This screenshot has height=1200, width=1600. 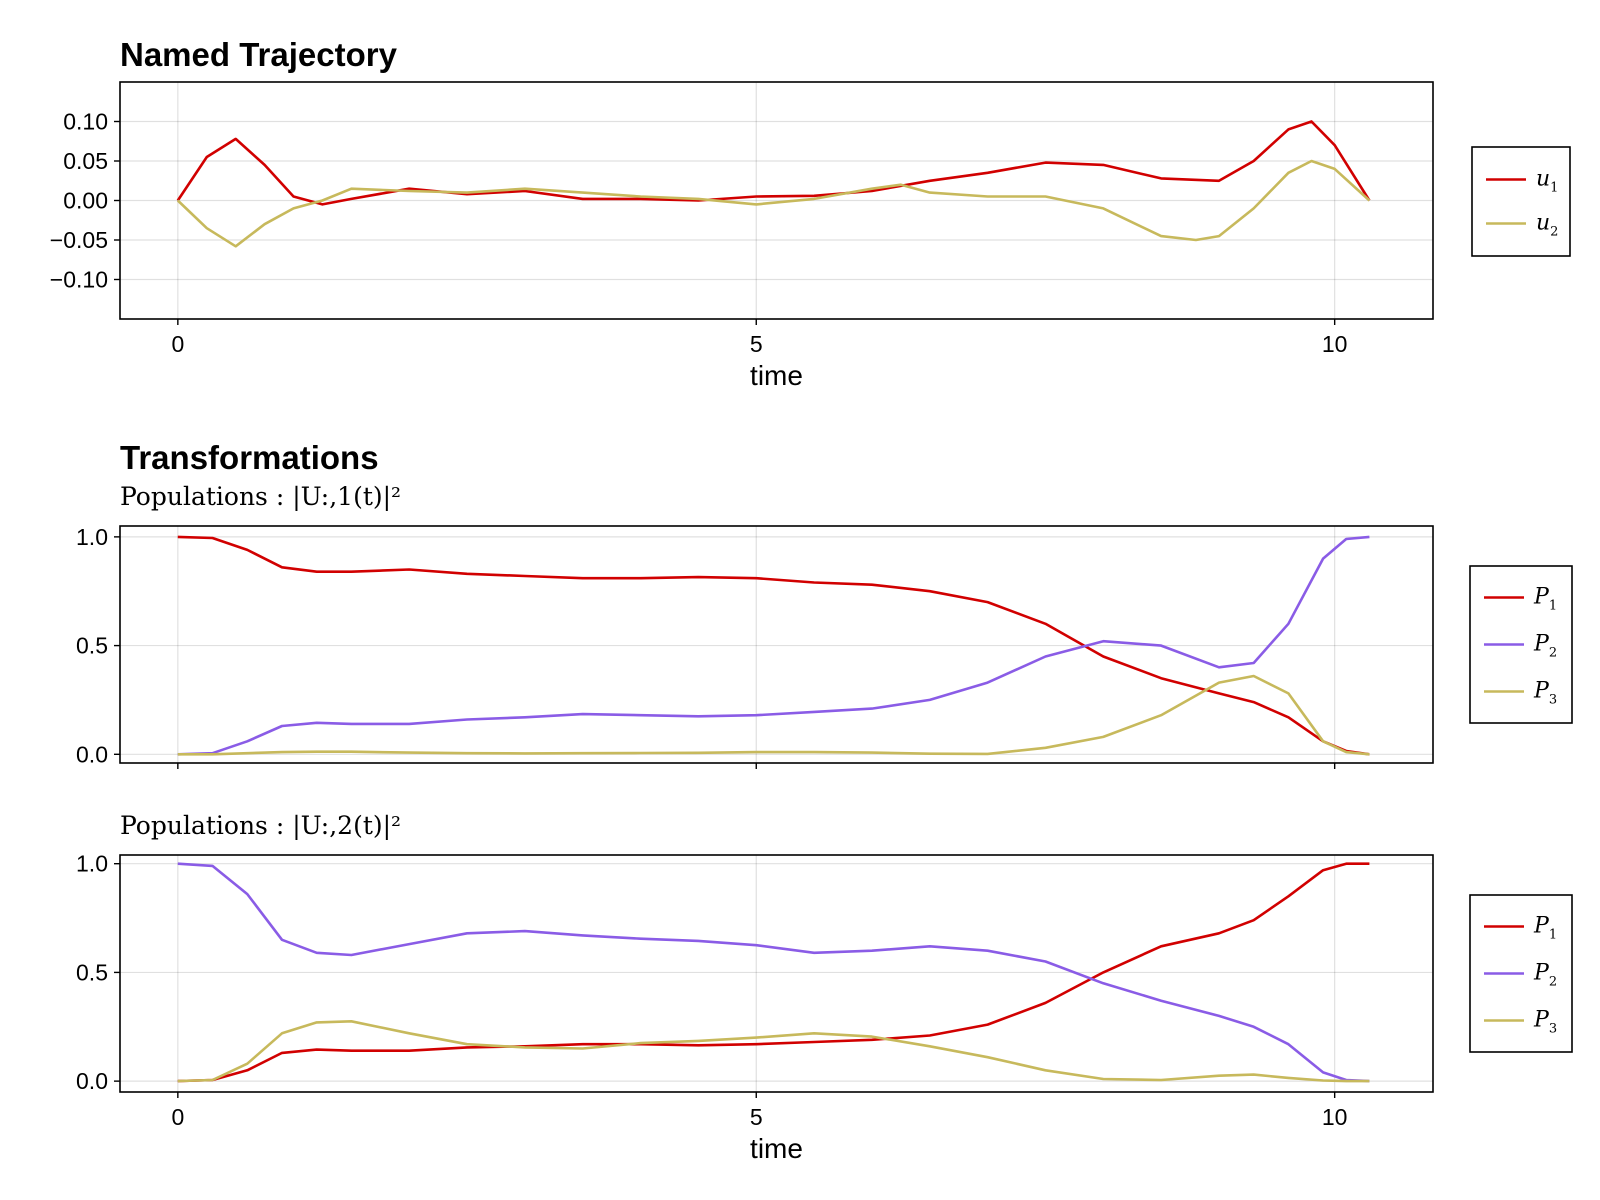 I want to click on y-tick-label: 0.00, so click(x=85, y=201).